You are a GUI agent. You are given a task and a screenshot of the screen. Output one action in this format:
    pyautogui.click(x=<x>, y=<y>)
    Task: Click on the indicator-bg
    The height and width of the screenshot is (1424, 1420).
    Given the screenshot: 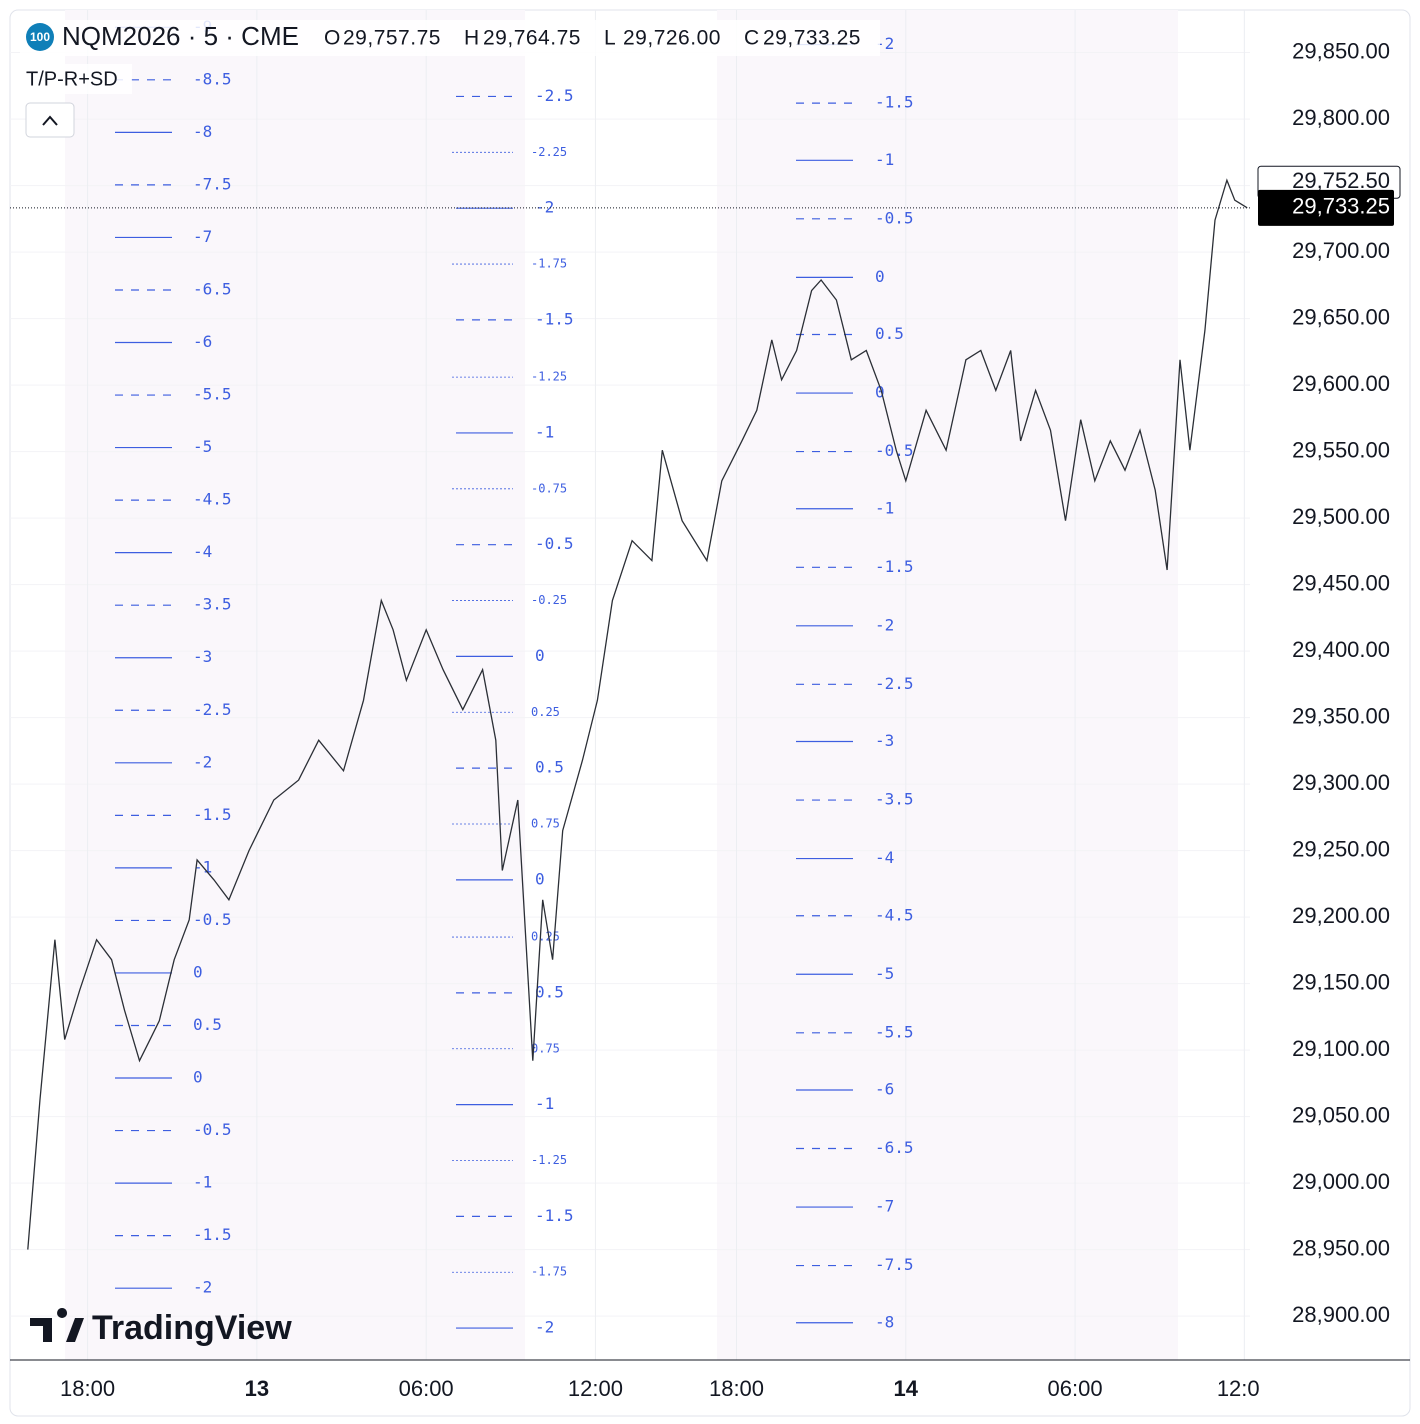 What is the action you would take?
    pyautogui.click(x=76, y=79)
    